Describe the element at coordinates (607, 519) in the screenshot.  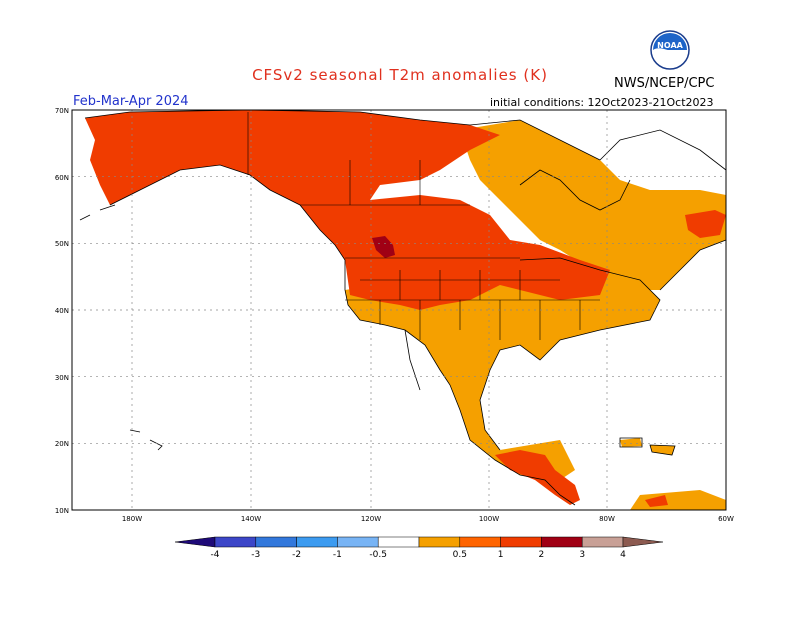
I see `lon-label: 80W` at that location.